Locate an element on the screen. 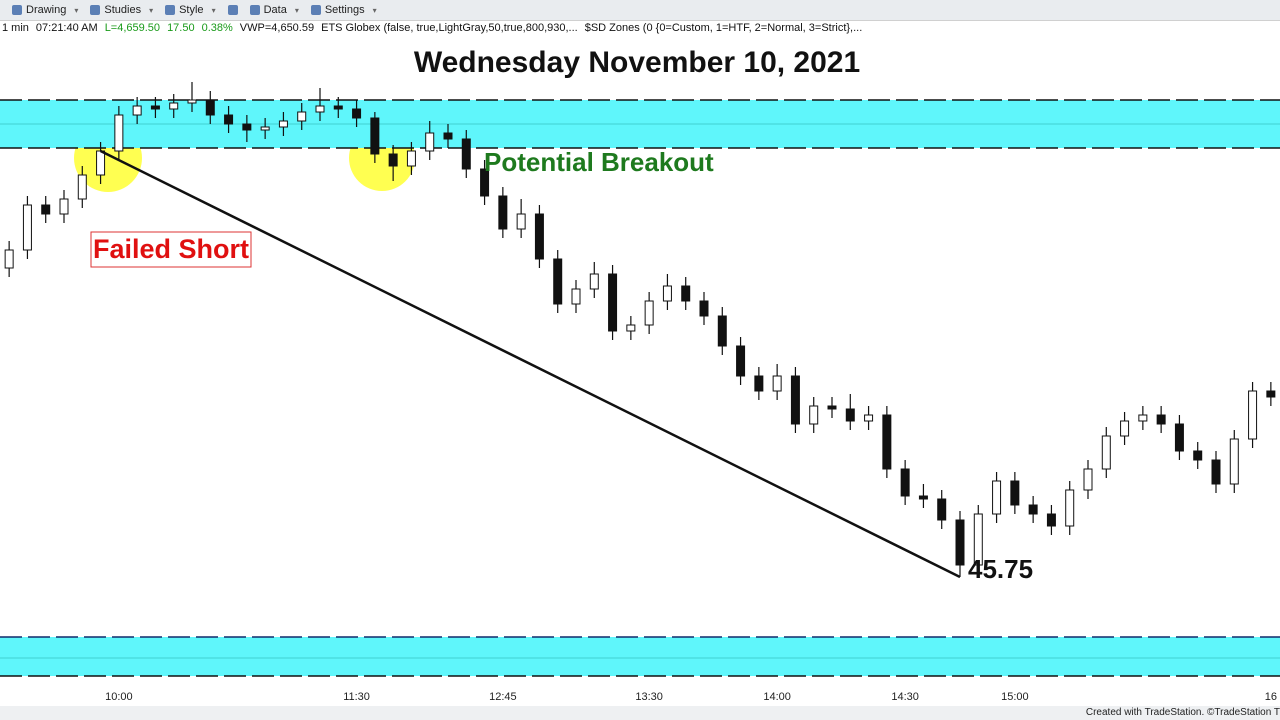 This screenshot has width=1280, height=720. x-tick-label: 10:00 is located at coordinates (119, 697).